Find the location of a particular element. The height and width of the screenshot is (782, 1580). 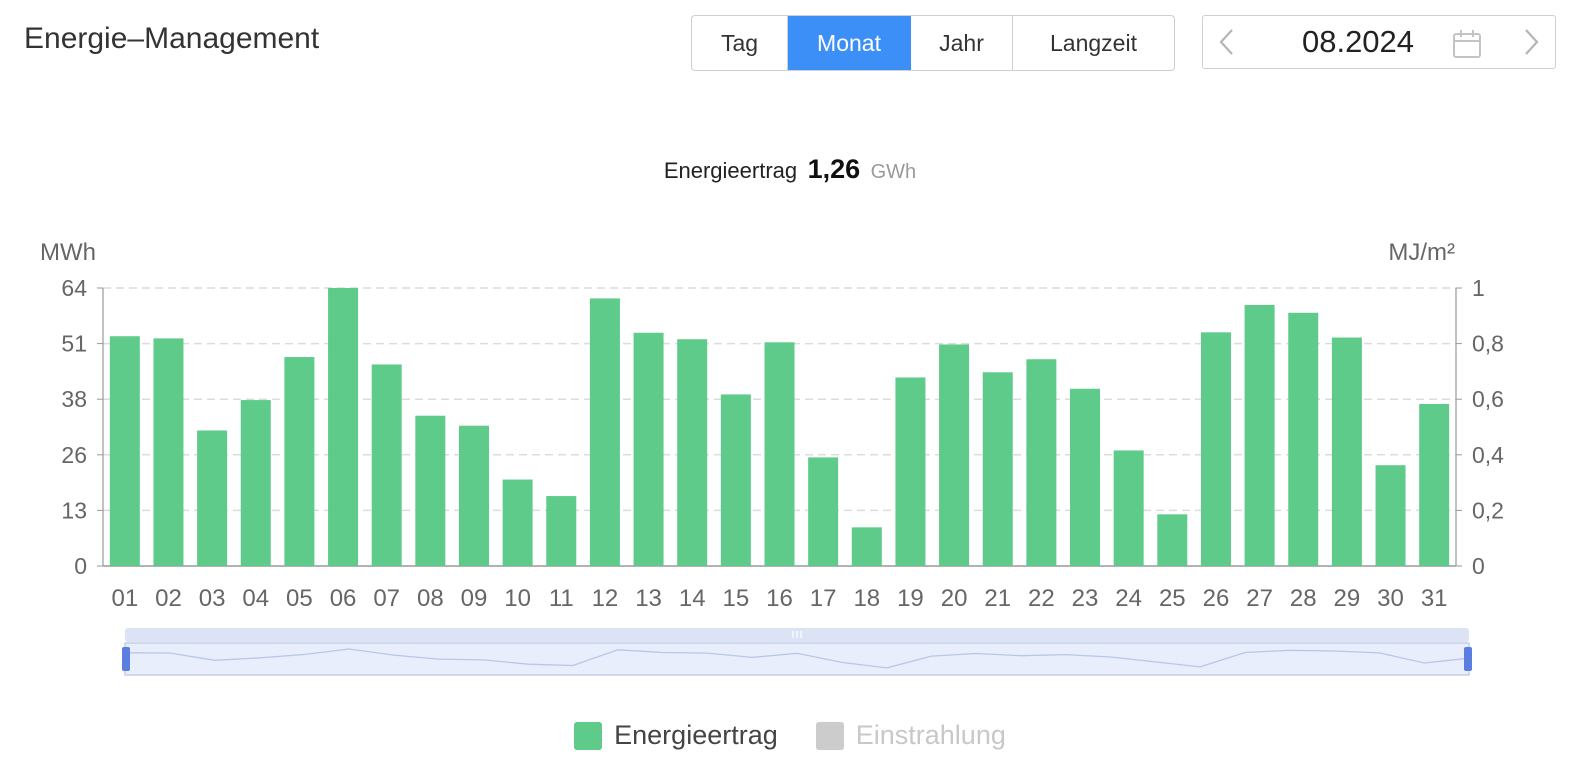

x-tick-label: 31 is located at coordinates (1434, 598).